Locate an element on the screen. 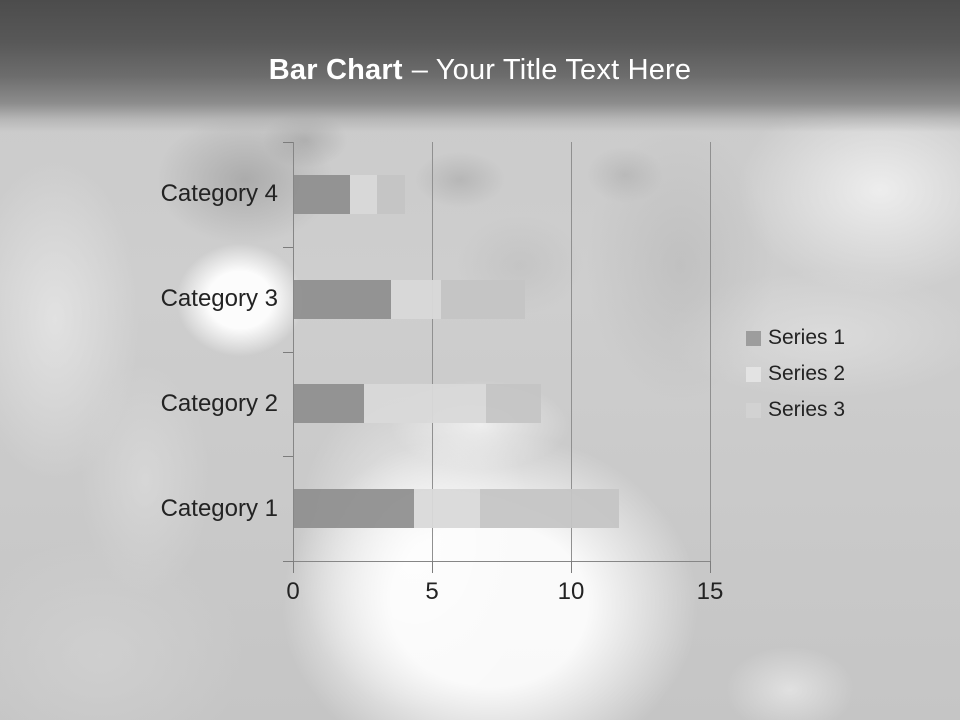 The image size is (960, 720). x-axis-tick-label: 15 is located at coordinates (710, 591).